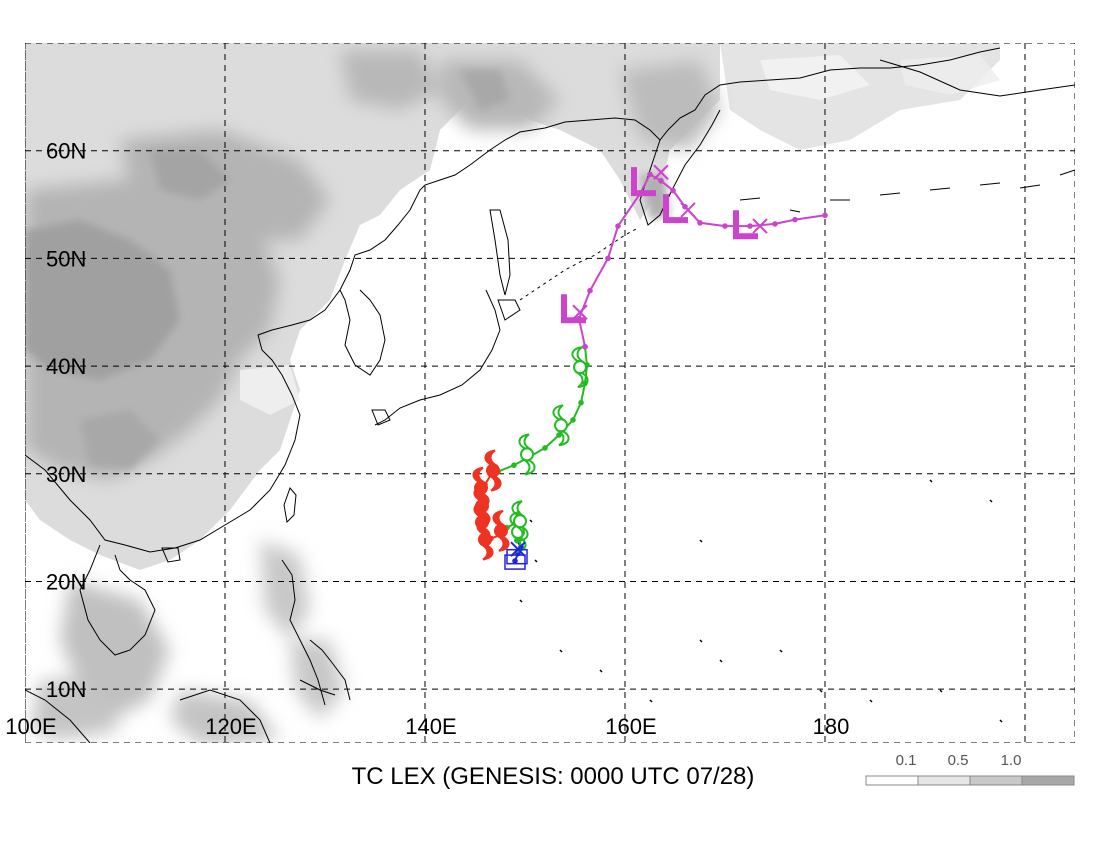  What do you see at coordinates (66, 420) in the screenshot?
I see `latitude-labels: 60N 50N 40N 30N 20N 10N` at bounding box center [66, 420].